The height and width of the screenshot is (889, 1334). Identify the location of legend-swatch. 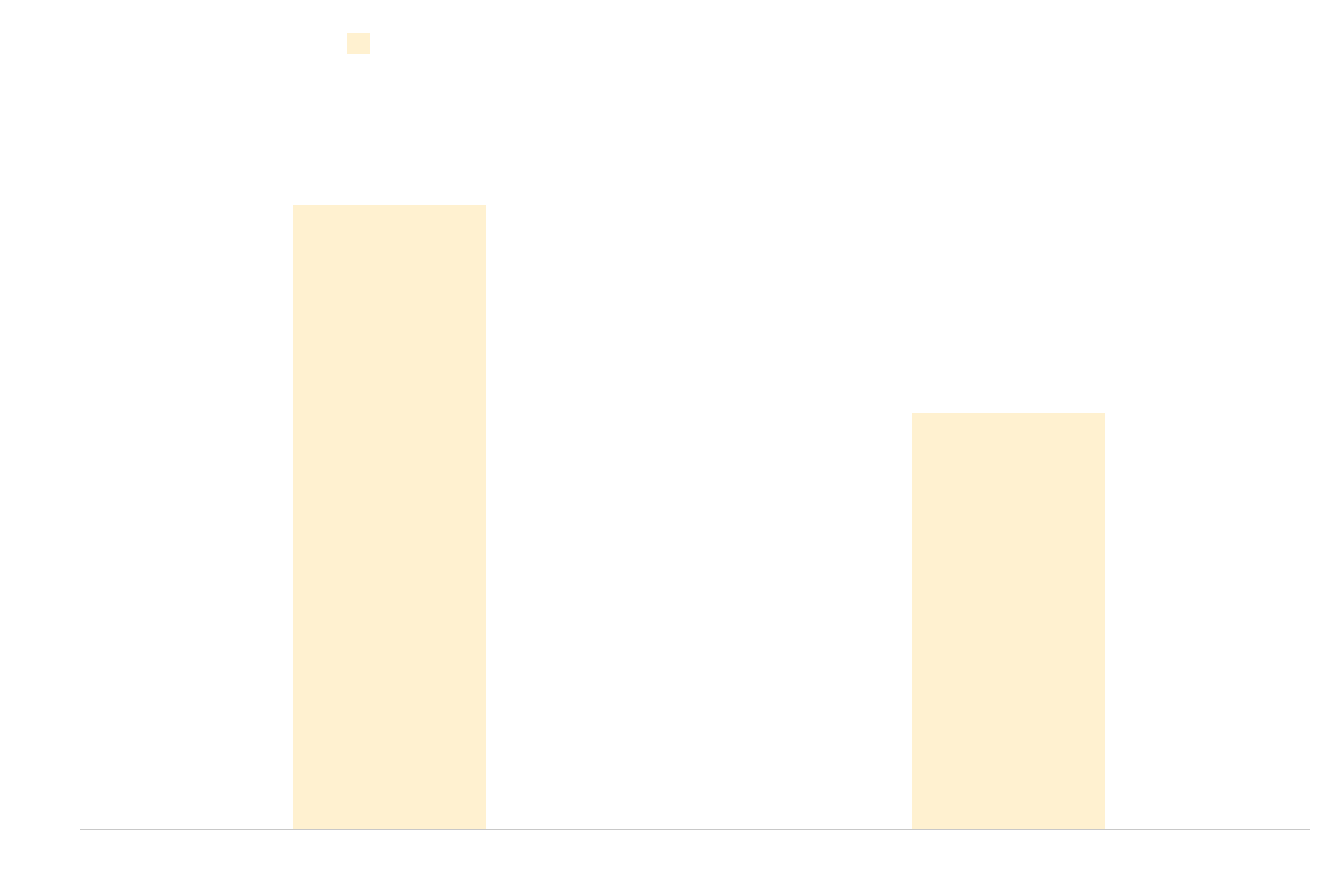
(358, 43).